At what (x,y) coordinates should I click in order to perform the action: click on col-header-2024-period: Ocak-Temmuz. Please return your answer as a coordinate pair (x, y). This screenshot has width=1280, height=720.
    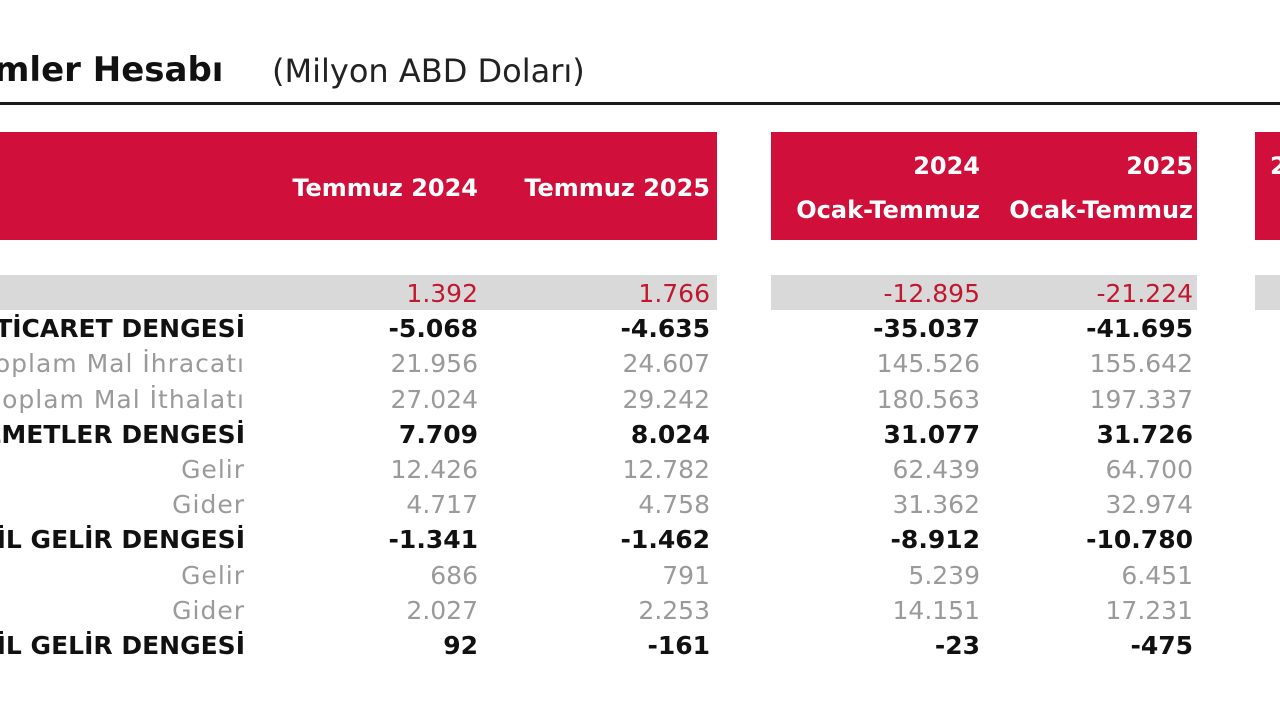
    Looking at the image, I should click on (888, 210).